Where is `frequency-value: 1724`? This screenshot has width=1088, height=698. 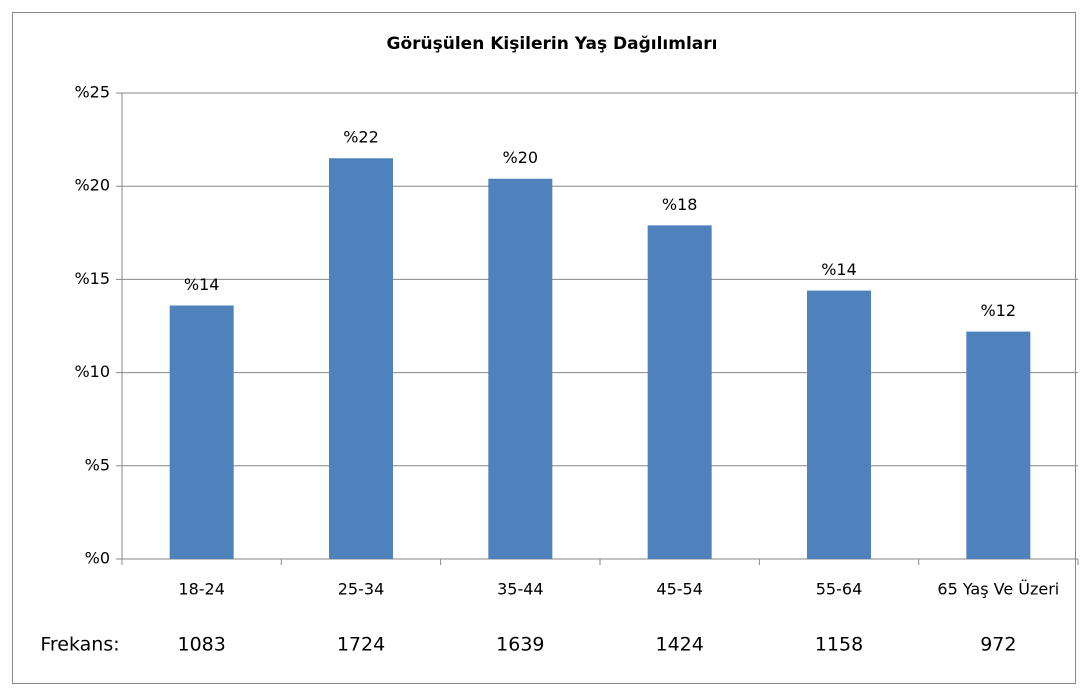 frequency-value: 1724 is located at coordinates (361, 645).